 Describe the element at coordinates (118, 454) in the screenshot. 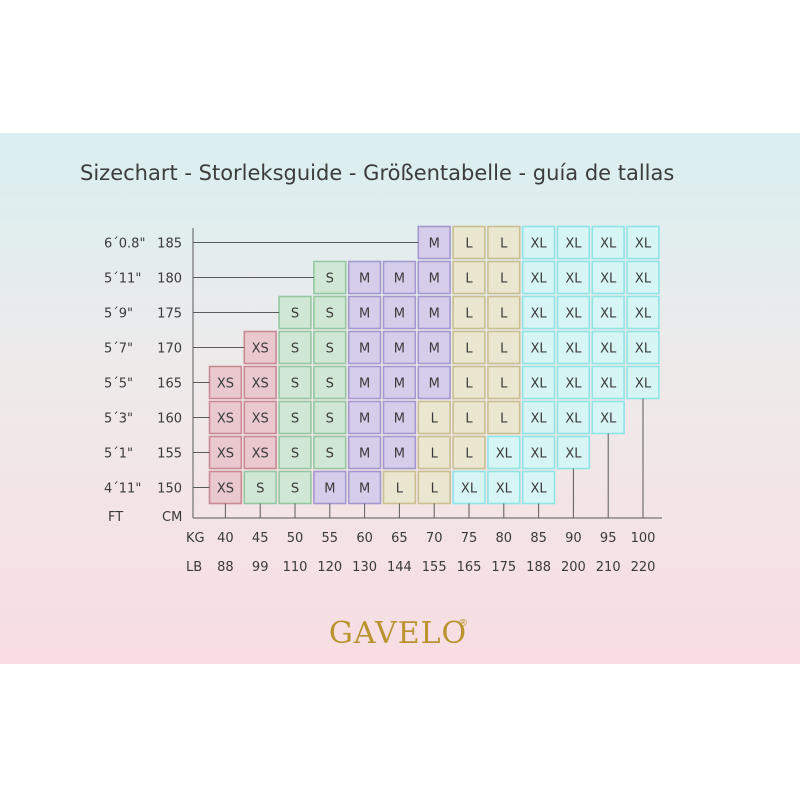

I see `height-ft-label: 5´1"` at that location.